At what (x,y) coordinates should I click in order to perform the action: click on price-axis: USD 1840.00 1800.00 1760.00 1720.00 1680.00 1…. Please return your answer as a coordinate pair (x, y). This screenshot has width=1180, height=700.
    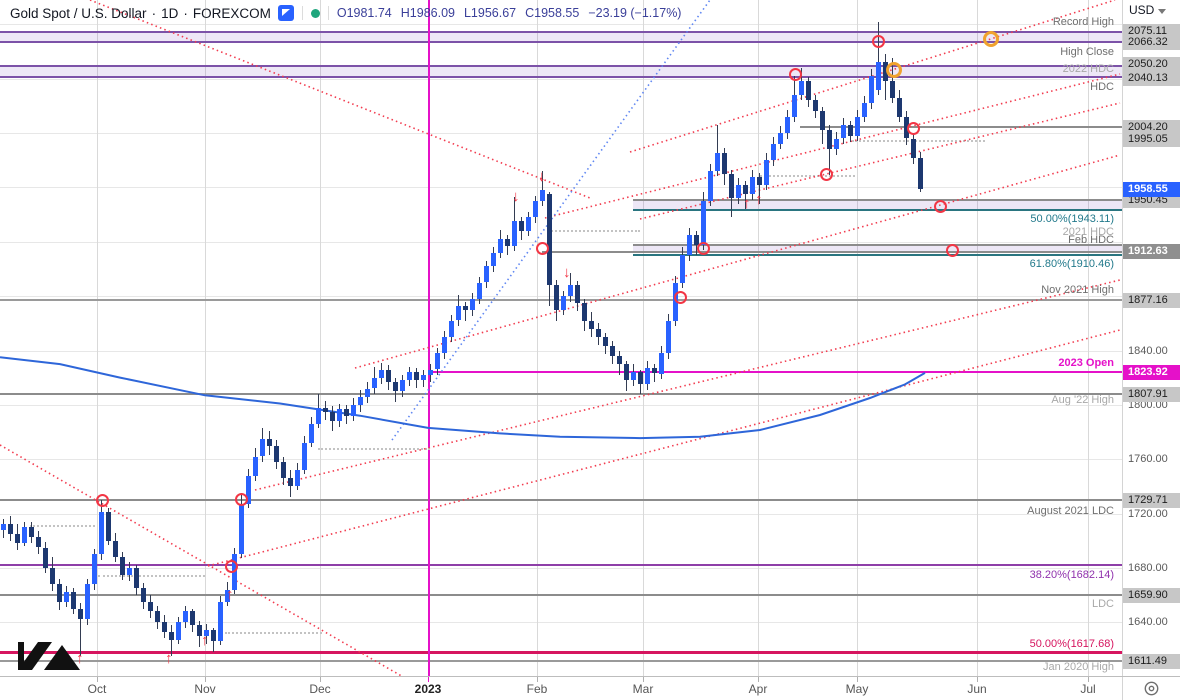
    Looking at the image, I should click on (1151, 338).